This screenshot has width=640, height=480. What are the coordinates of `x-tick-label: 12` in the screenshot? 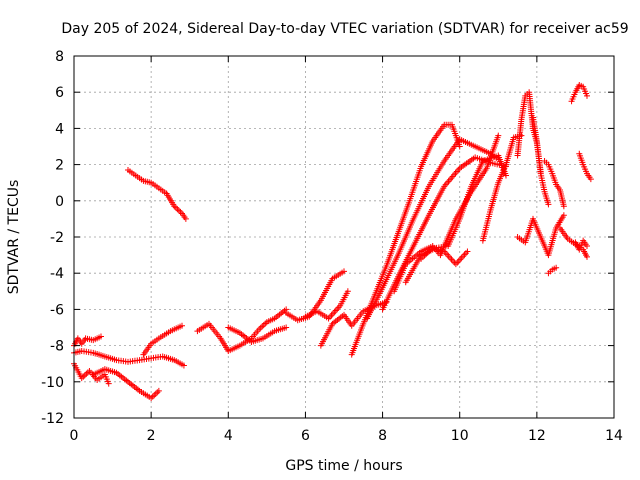 It's located at (537, 436).